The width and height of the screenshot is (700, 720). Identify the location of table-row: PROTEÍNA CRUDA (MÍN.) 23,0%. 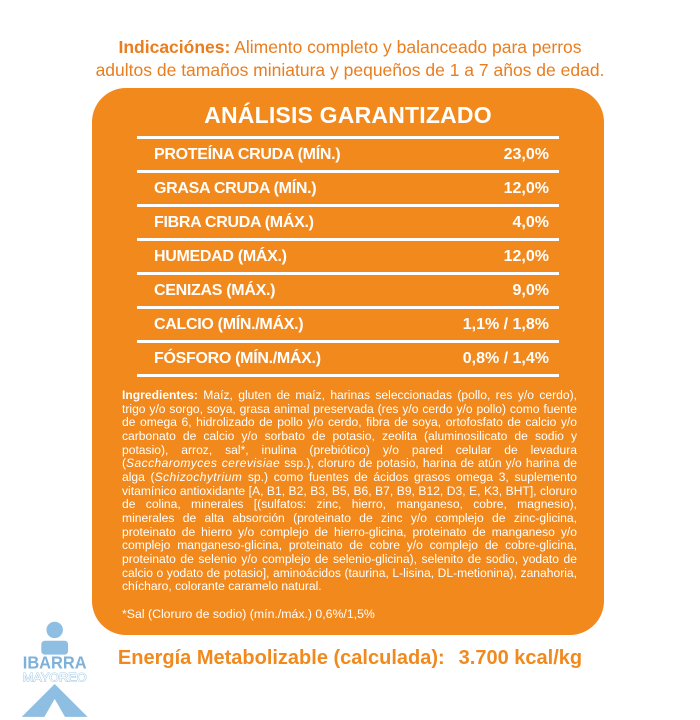
(348, 156).